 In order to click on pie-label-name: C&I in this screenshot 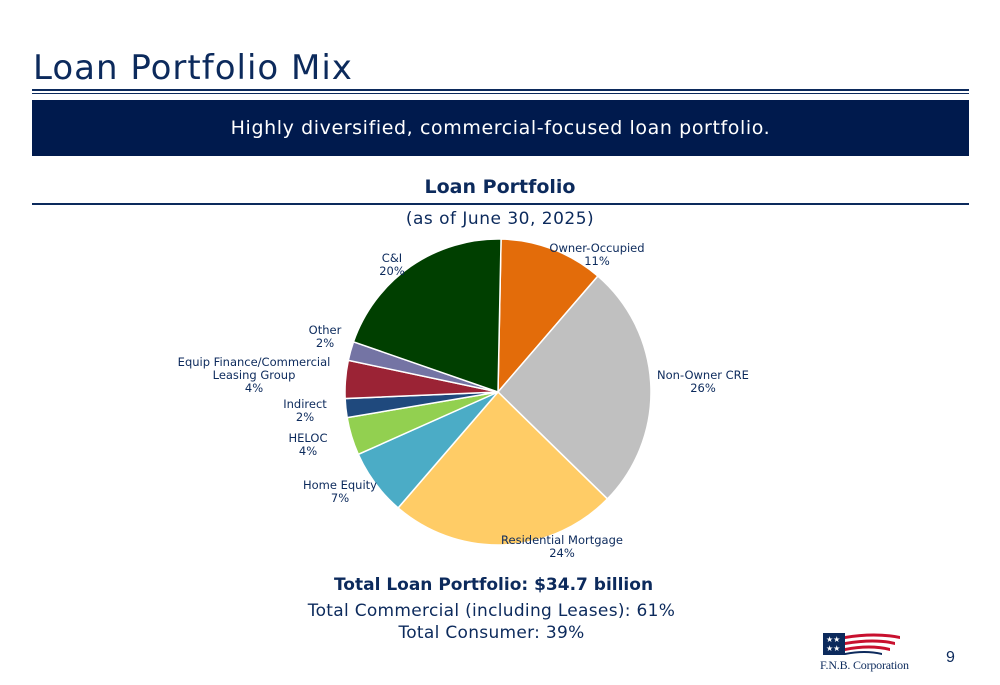, I will do `click(392, 258)`.